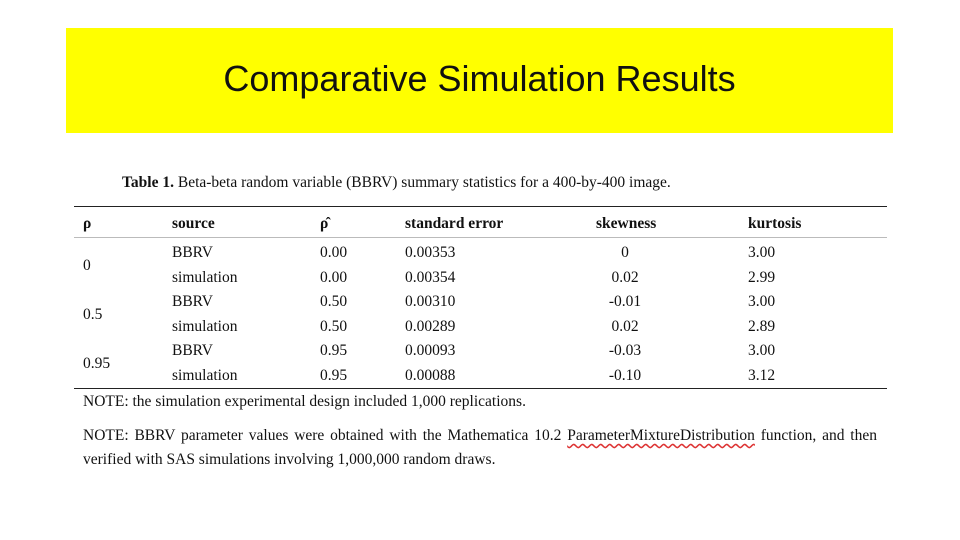  I want to click on caption-label: Table 1., so click(148, 182).